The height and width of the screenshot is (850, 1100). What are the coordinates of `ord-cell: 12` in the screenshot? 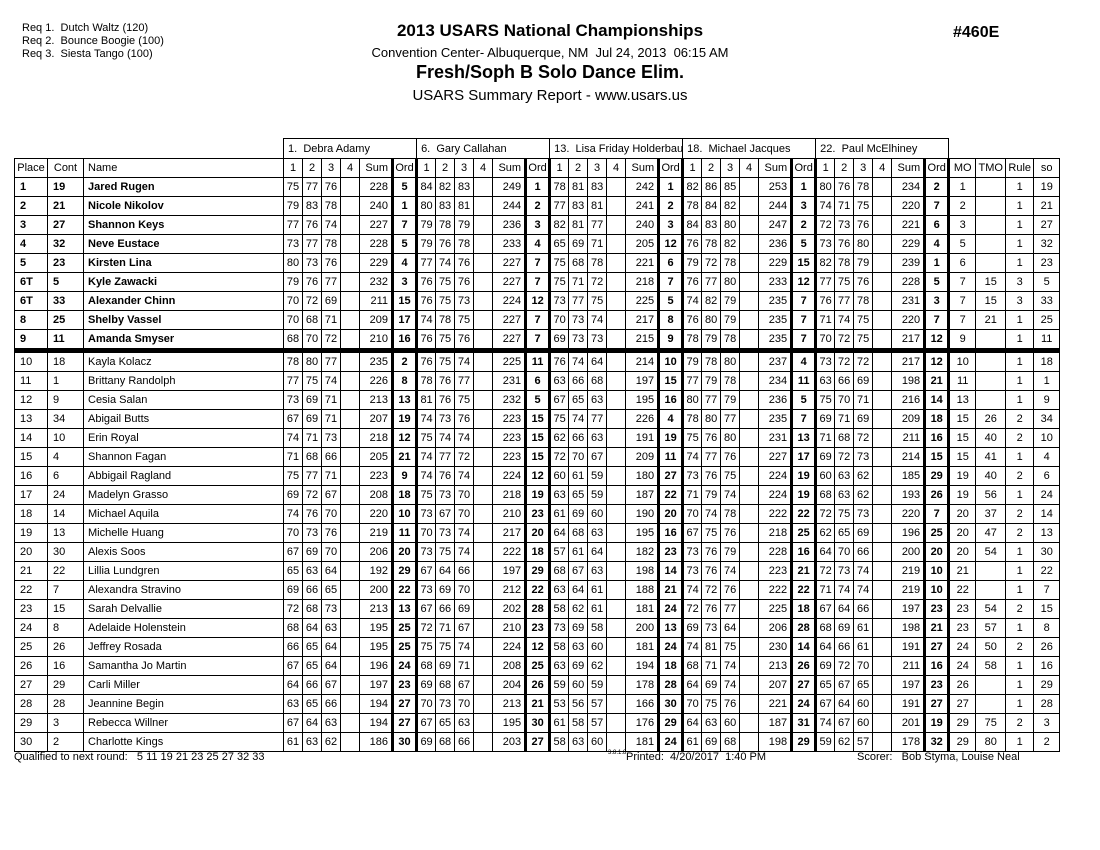 It's located at (538, 476).